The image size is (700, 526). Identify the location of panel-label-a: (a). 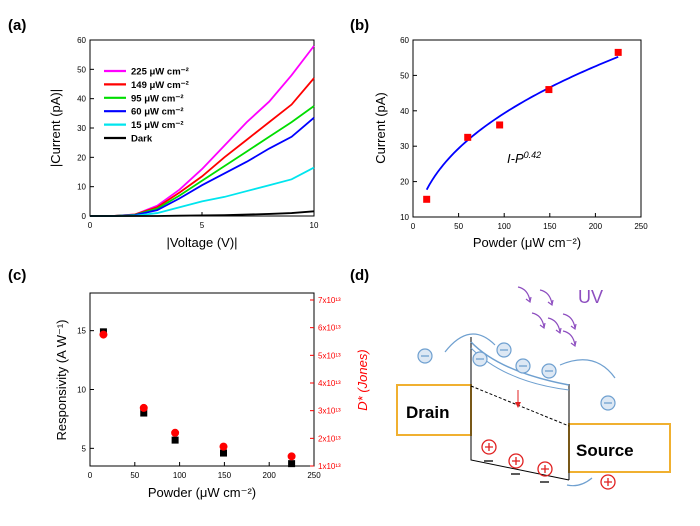
(17, 25).